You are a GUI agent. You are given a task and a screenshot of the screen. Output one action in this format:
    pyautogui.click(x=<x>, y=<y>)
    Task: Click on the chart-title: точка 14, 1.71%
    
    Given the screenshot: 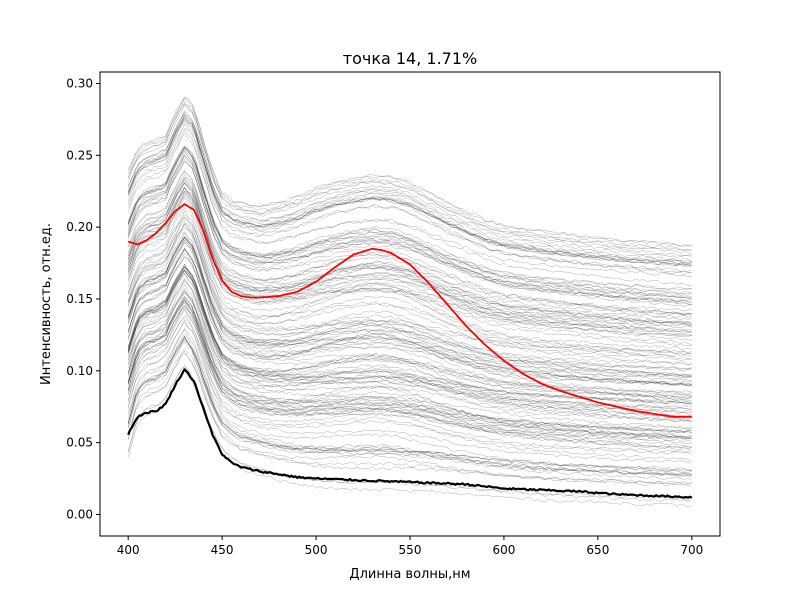 What is the action you would take?
    pyautogui.click(x=410, y=58)
    